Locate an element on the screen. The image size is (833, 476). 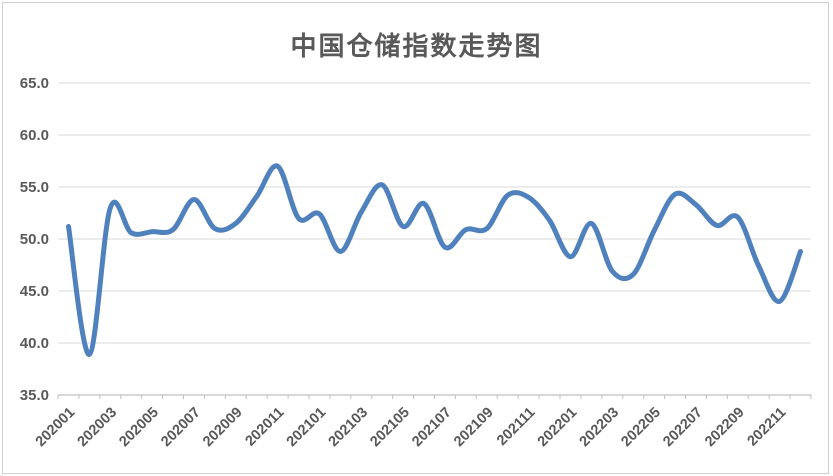
x-tick-label: 202009 is located at coordinates (223, 428).